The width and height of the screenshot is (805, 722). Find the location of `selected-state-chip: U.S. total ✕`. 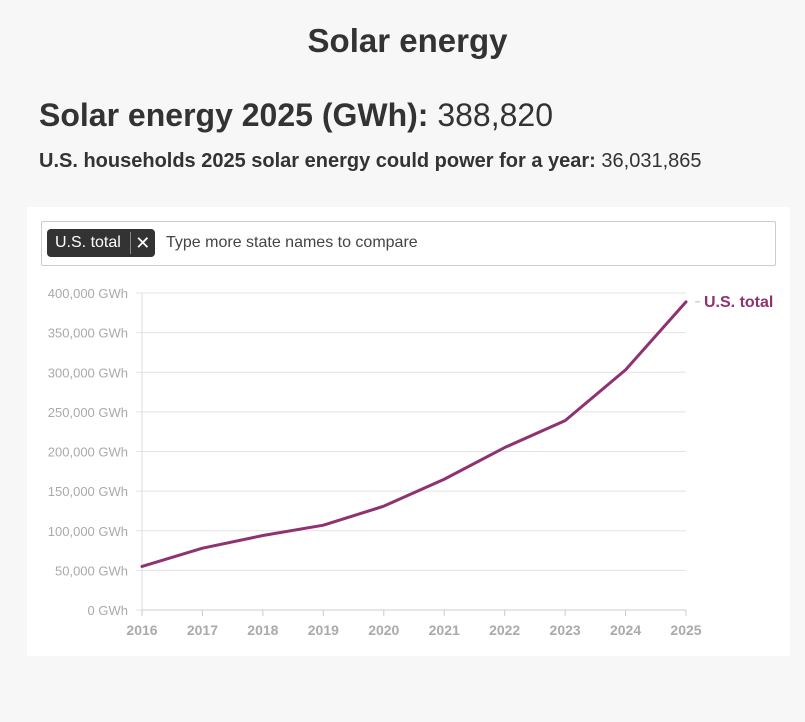

selected-state-chip: U.S. total ✕ is located at coordinates (101, 243).